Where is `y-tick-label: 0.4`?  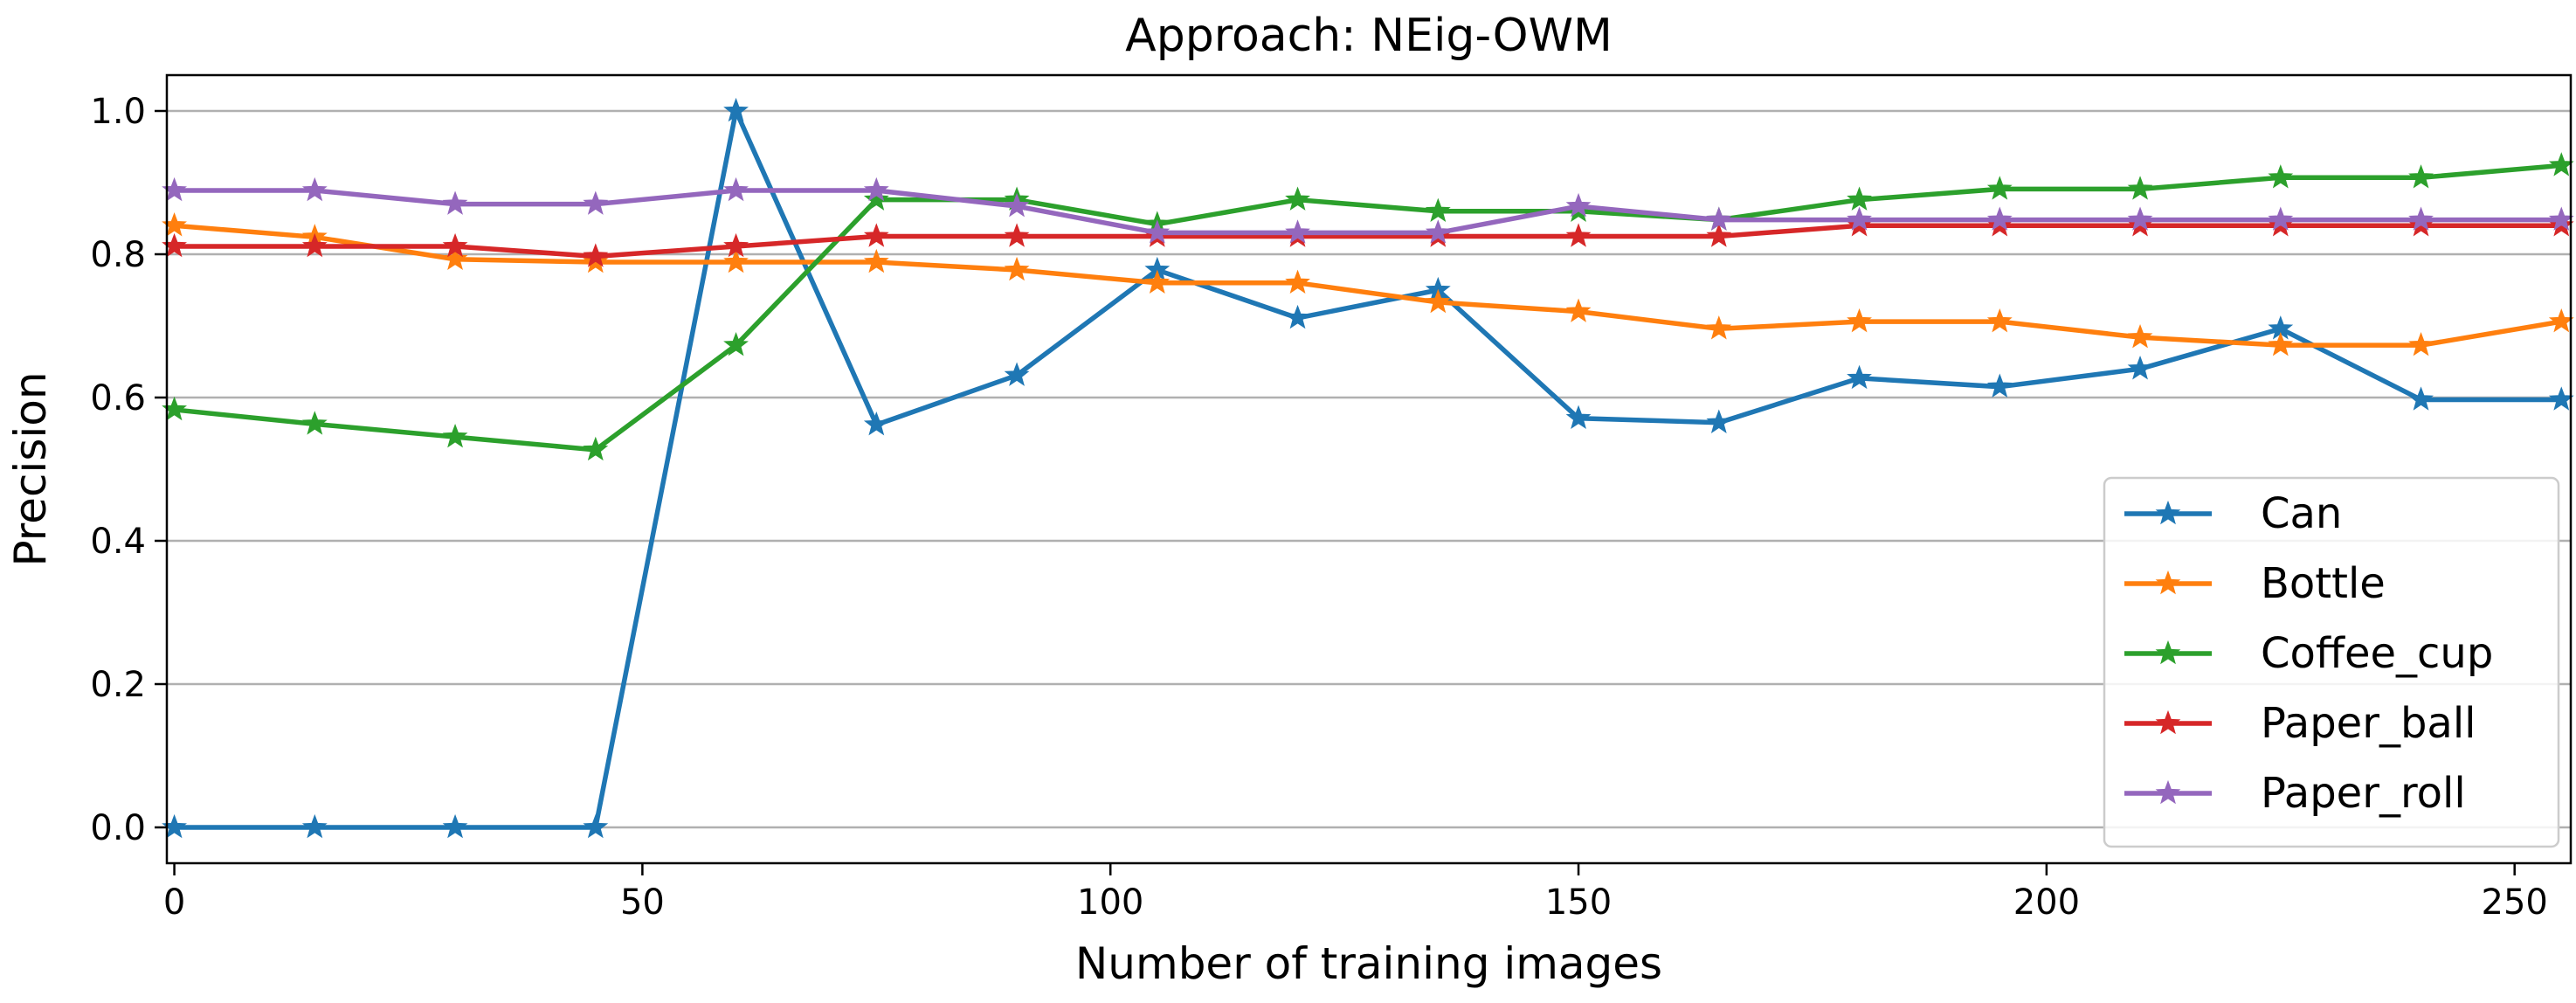
y-tick-label: 0.4 is located at coordinates (118, 542).